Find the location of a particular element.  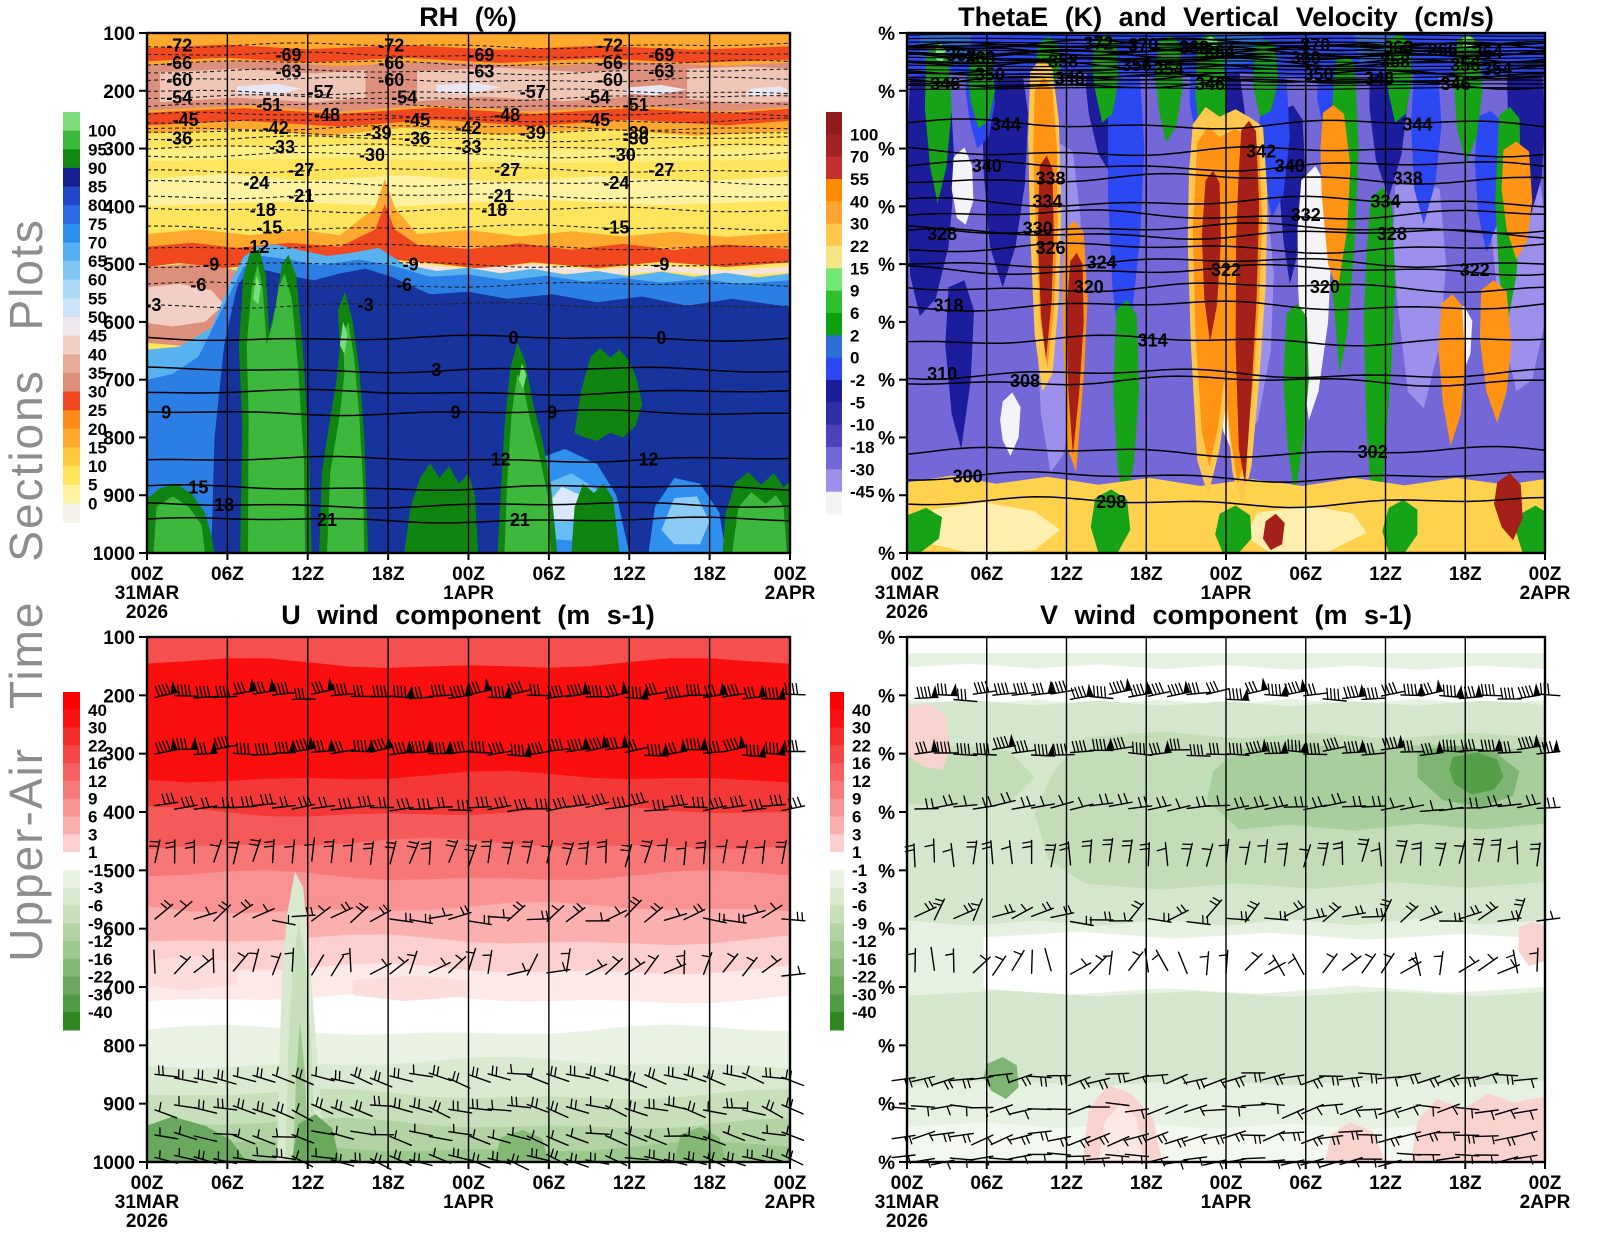

svg-text: -16 is located at coordinates (864, 959).